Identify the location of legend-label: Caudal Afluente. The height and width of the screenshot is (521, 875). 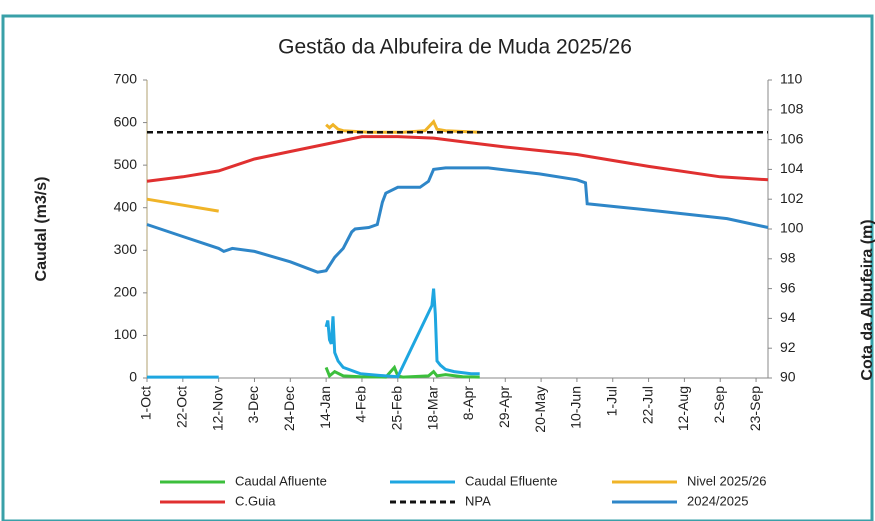
(281, 480).